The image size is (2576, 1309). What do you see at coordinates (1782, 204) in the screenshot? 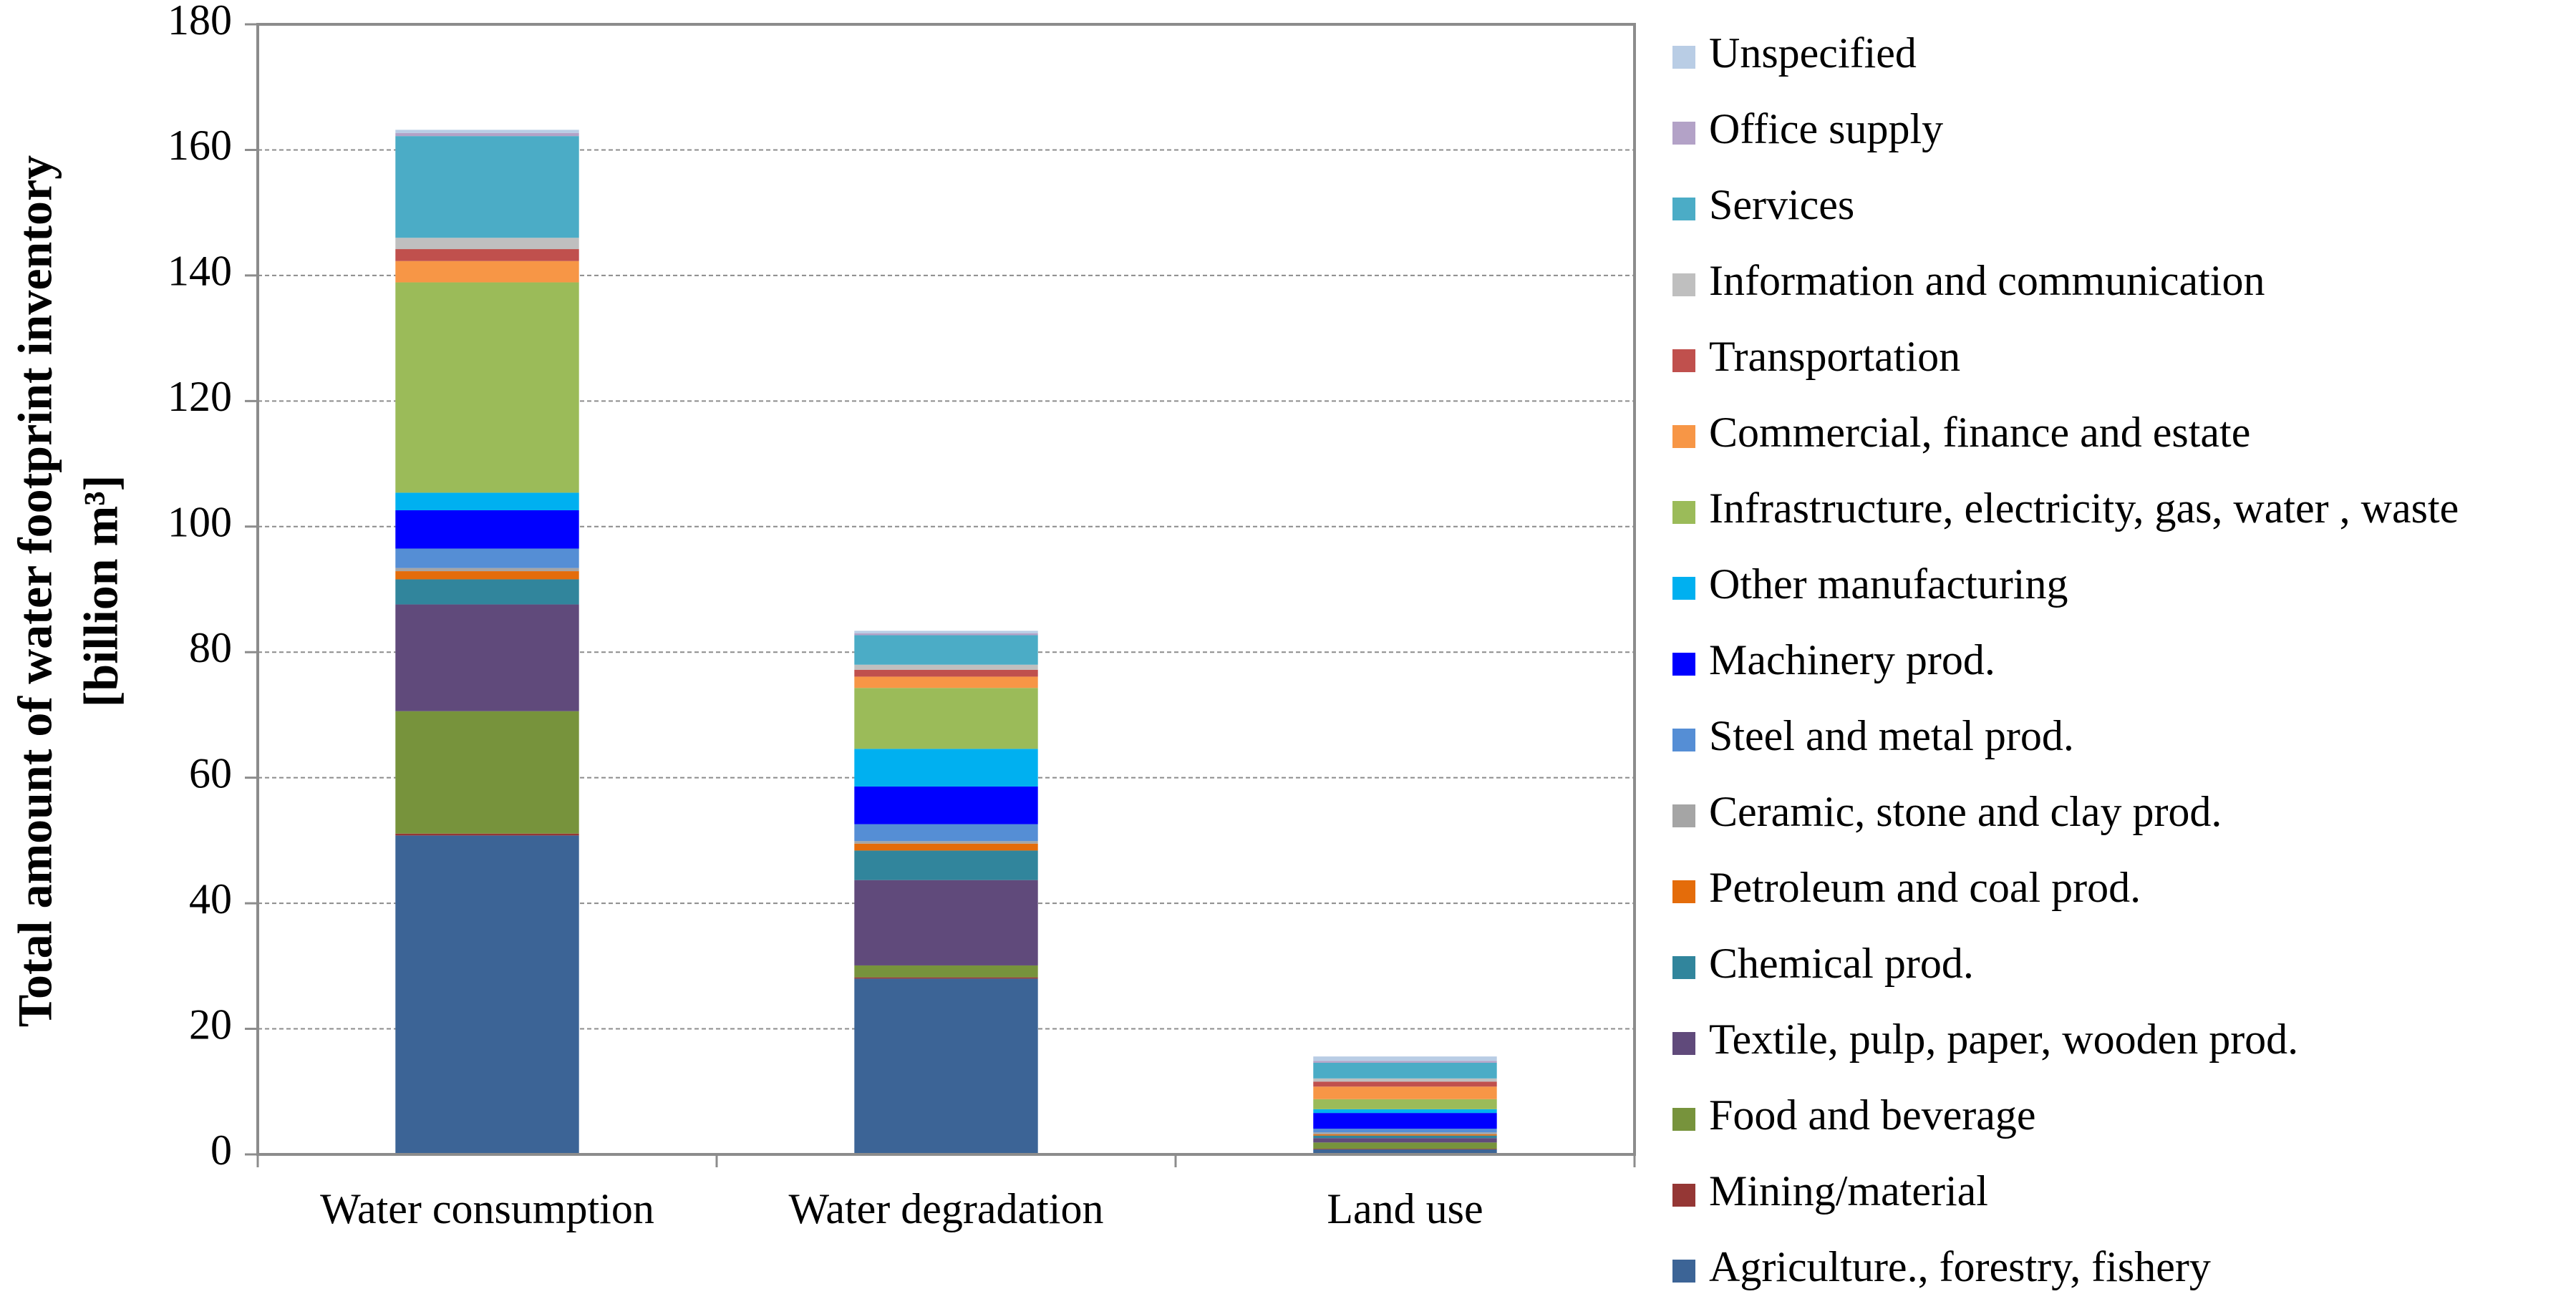
I see `legend-label: Services` at bounding box center [1782, 204].